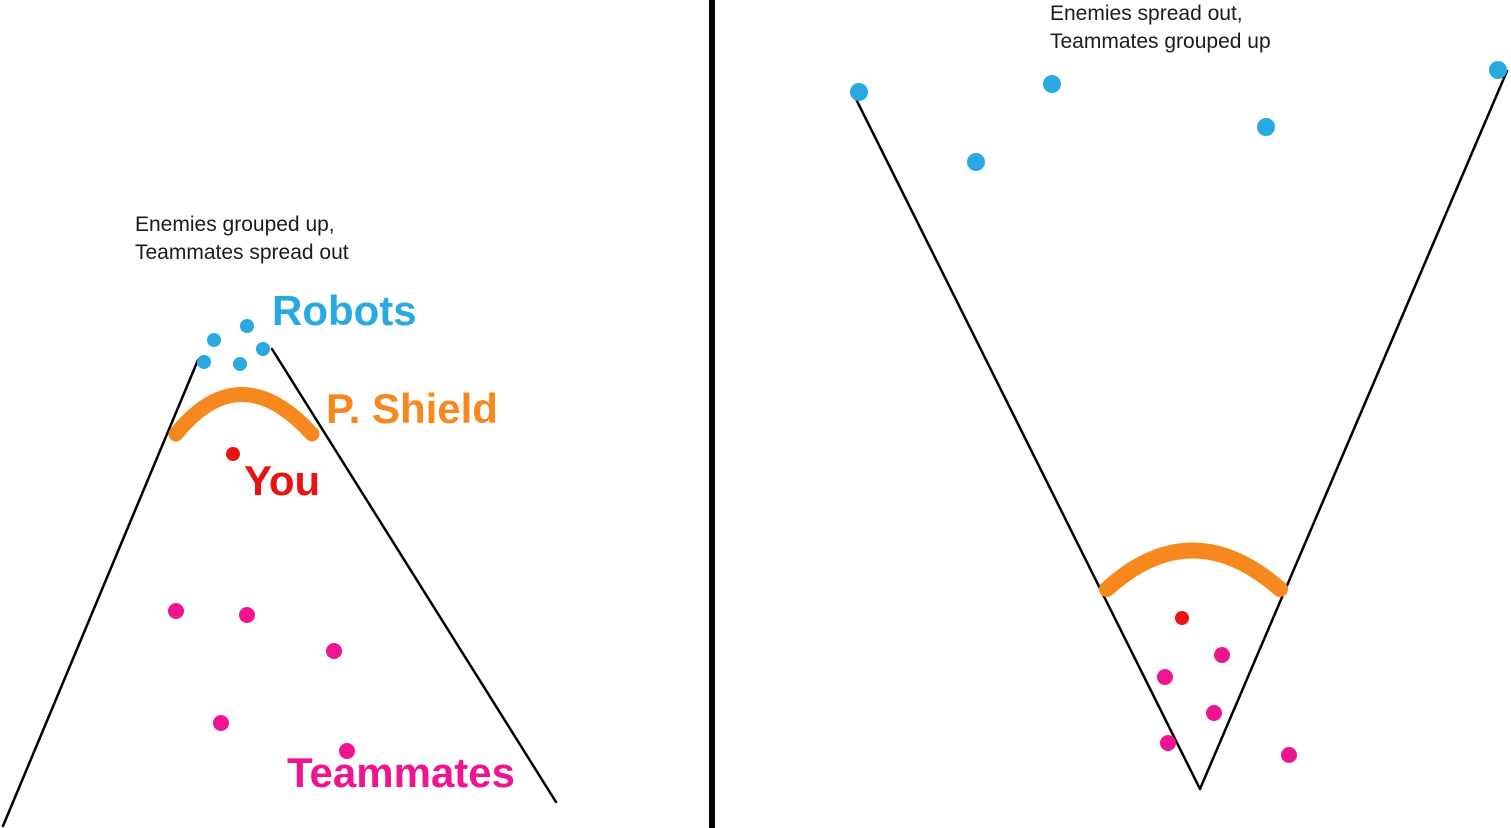 Image resolution: width=1511 pixels, height=828 pixels. I want to click on left-shield-arc, so click(244, 414).